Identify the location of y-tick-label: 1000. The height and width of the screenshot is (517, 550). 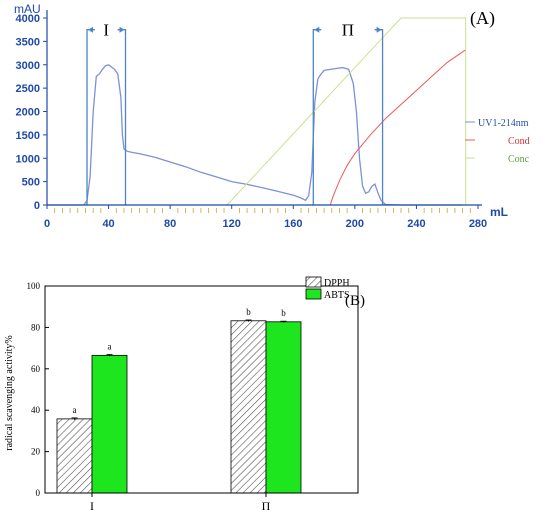
(28, 159).